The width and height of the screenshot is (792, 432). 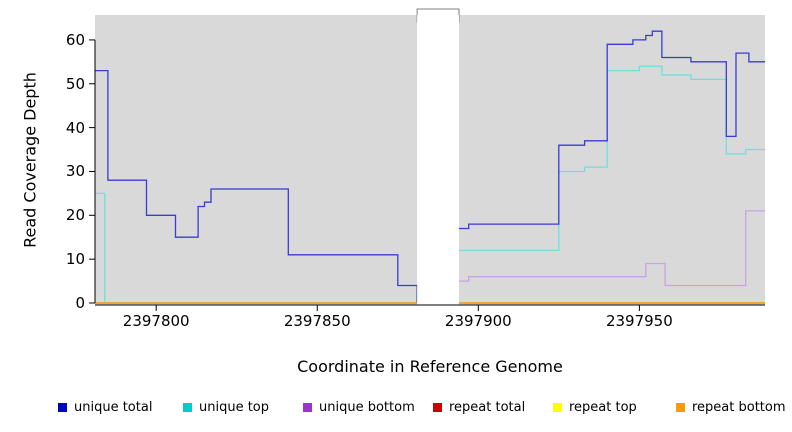 I want to click on legend-label: repeat bottom, so click(x=739, y=407).